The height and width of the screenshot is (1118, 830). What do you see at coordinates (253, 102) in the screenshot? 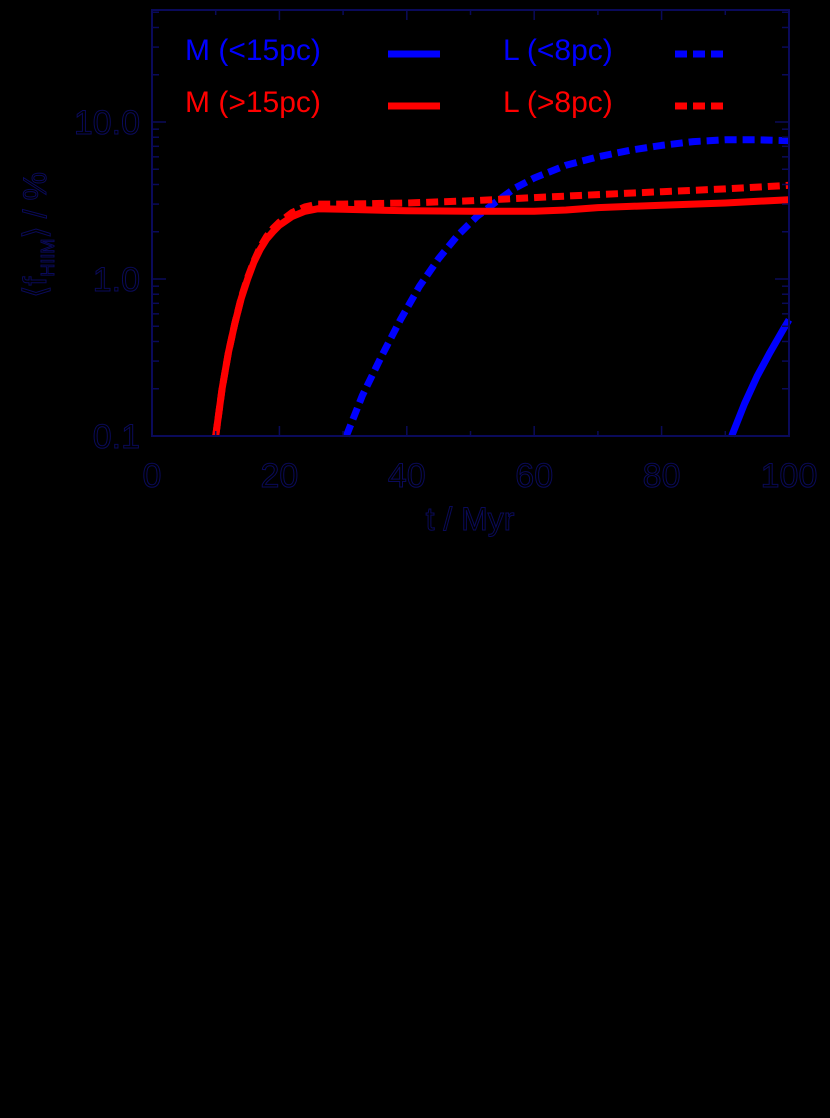
I see `legend-label: M (>15pc)` at bounding box center [253, 102].